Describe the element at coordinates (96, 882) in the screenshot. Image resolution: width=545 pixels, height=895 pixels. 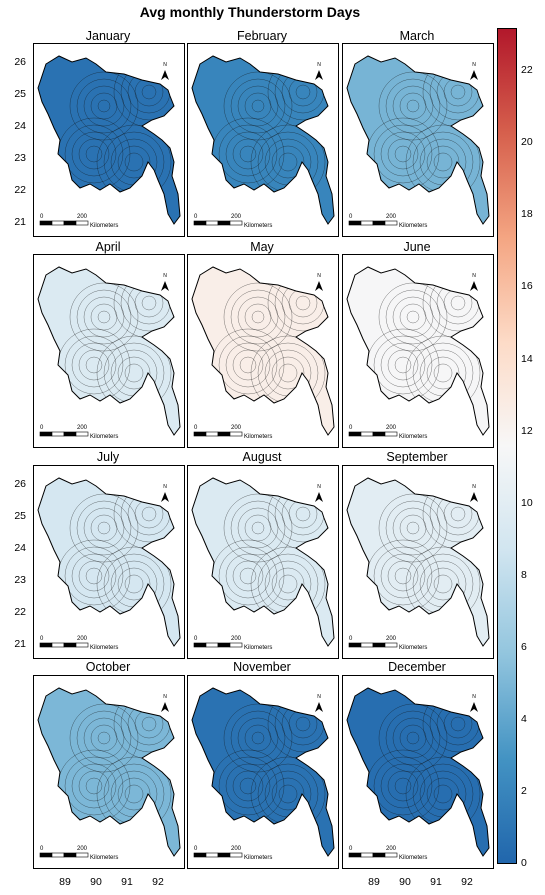
I see `longitude-tick-label: 90` at that location.